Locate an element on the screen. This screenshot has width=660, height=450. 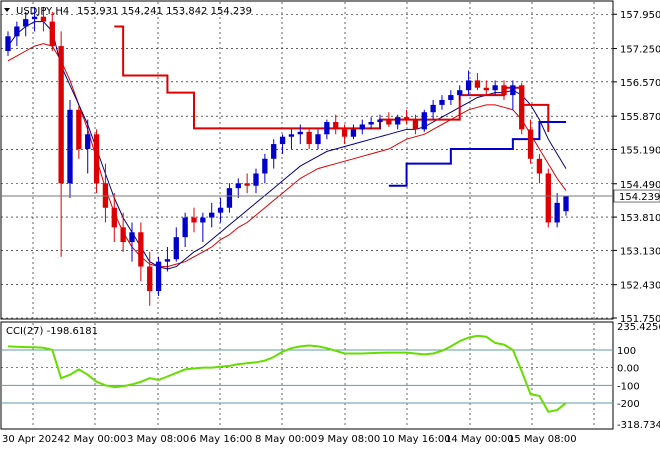
symbol-label: USDJPY,H4 is located at coordinates (42, 11).